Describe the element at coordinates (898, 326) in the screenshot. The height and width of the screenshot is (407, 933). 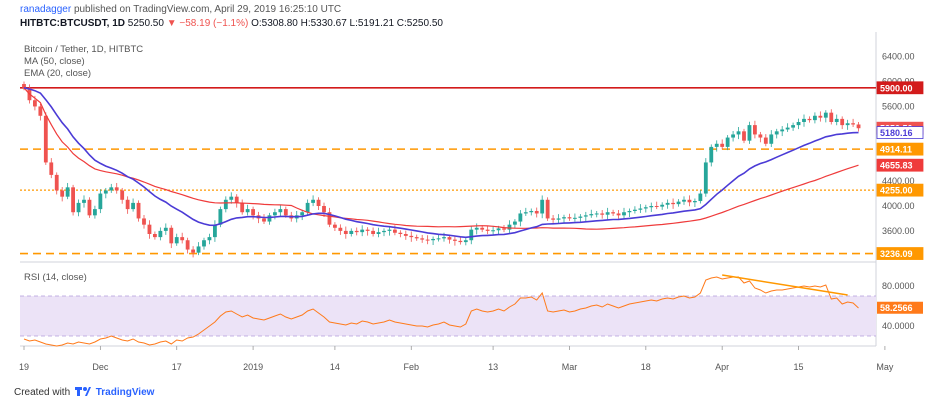
I see `rsi-tick-label: 40.0000` at that location.